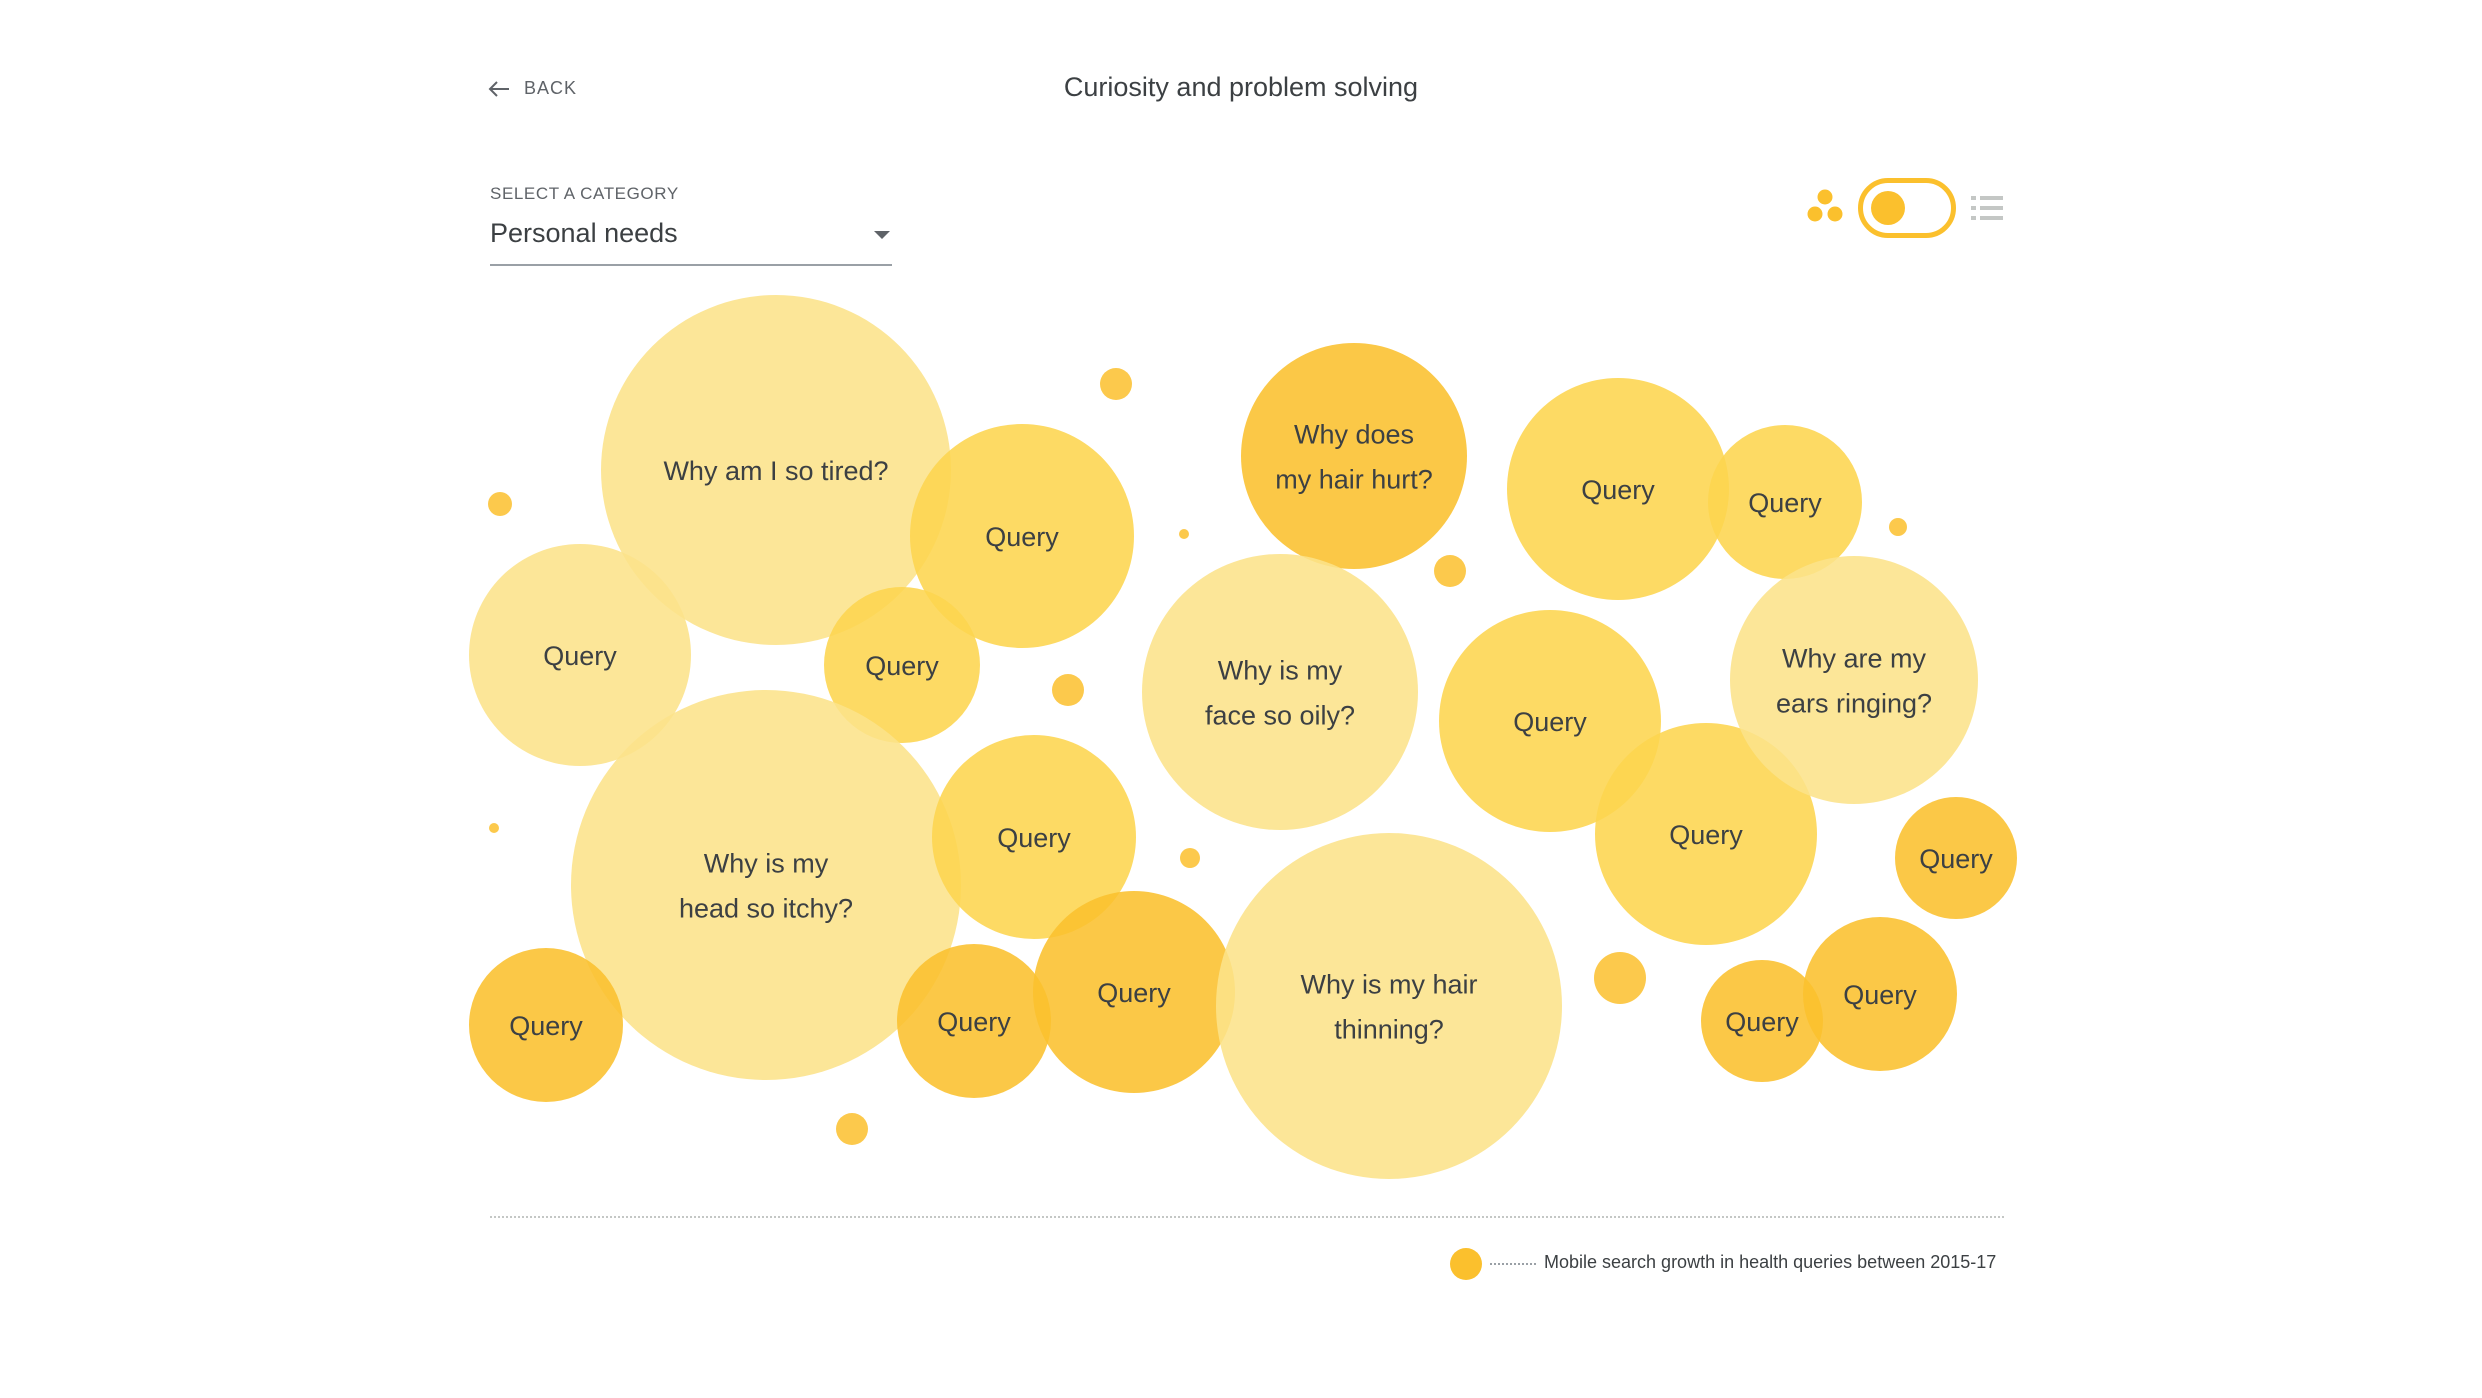 The height and width of the screenshot is (1398, 2482). Describe the element at coordinates (1854, 659) in the screenshot. I see `bubble-label: Why are my` at that location.